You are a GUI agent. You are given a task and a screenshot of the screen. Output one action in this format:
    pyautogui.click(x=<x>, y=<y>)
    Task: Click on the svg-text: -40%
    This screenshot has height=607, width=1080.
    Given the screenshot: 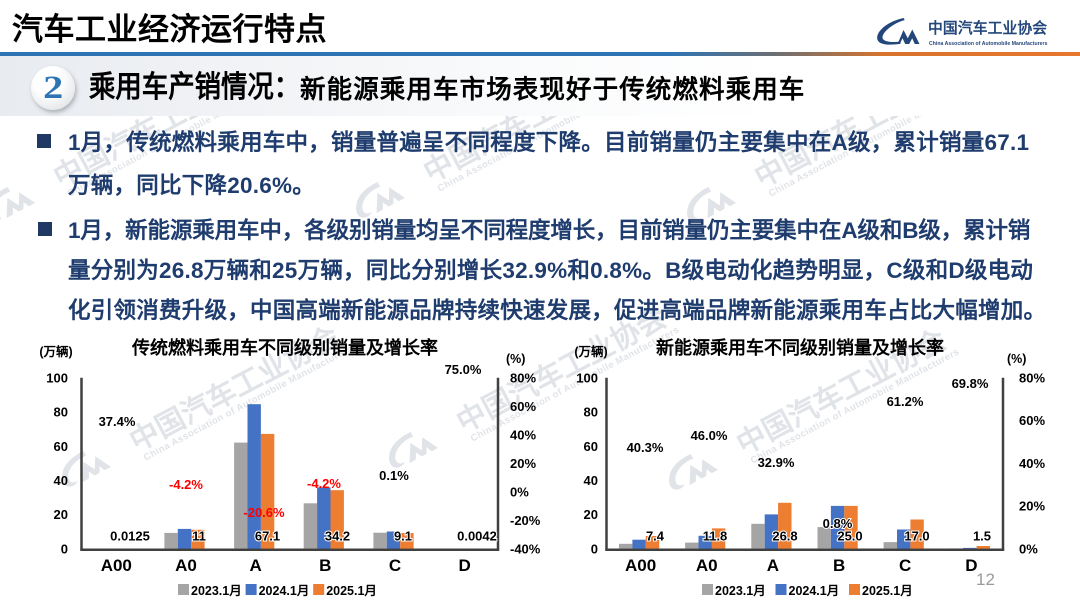 What is the action you would take?
    pyautogui.click(x=525, y=548)
    